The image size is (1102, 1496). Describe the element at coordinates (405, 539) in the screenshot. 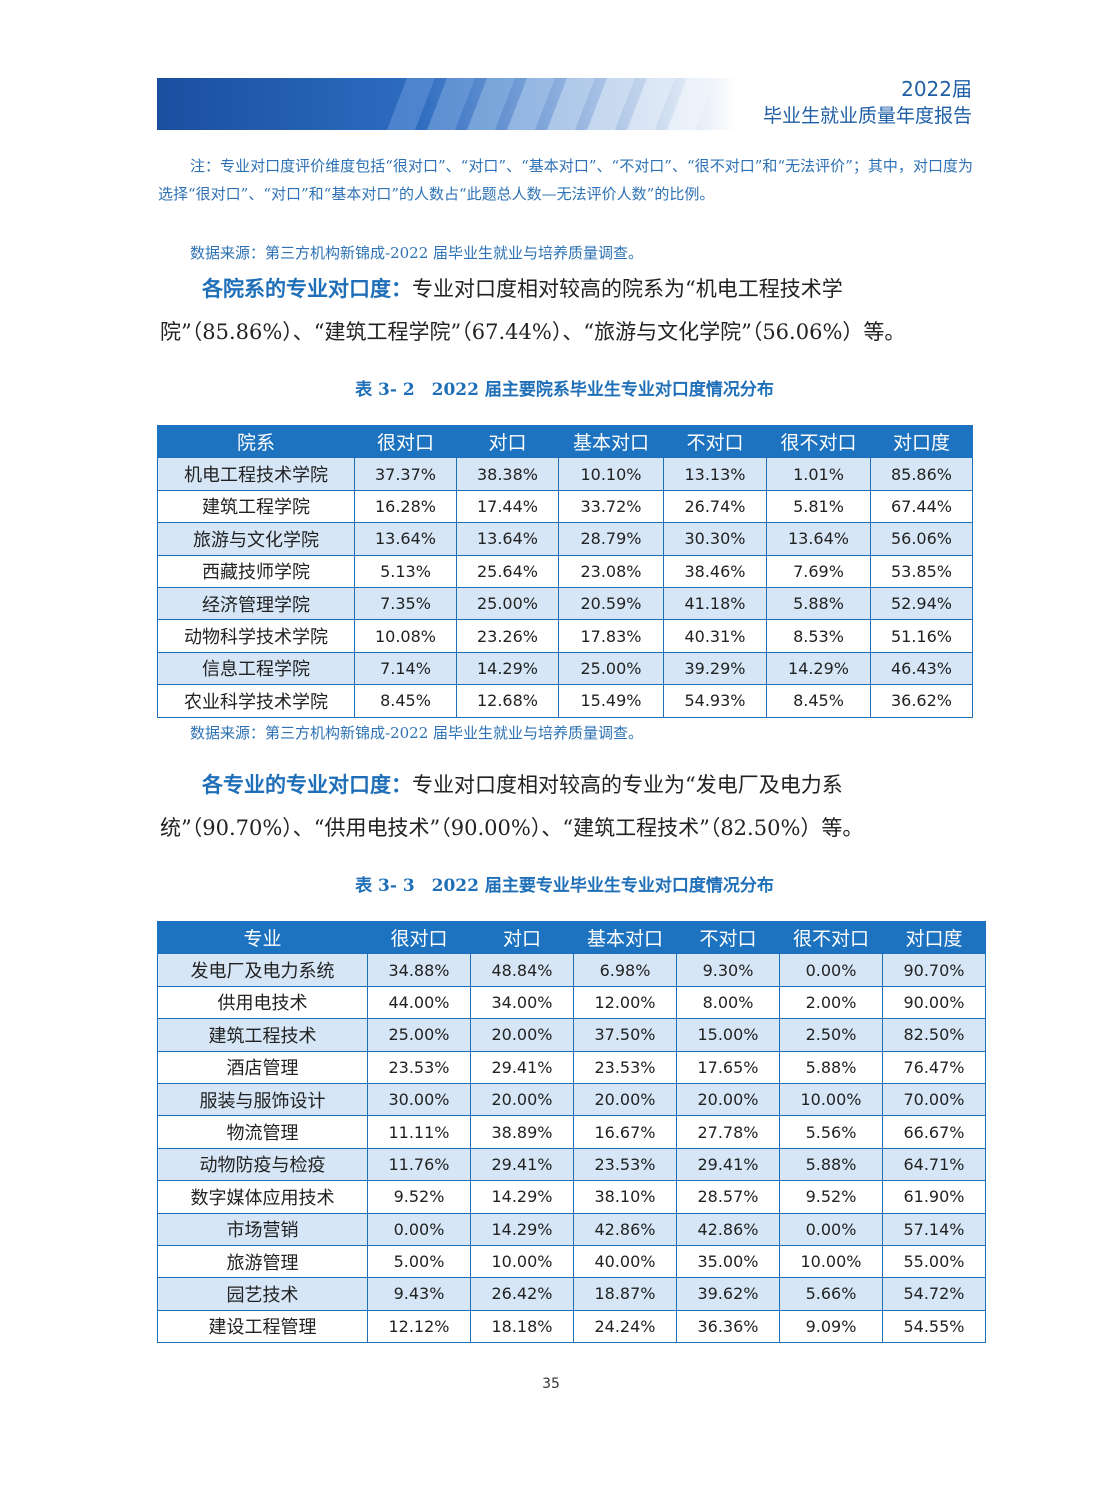

I see `table-cell: 13.64%` at that location.